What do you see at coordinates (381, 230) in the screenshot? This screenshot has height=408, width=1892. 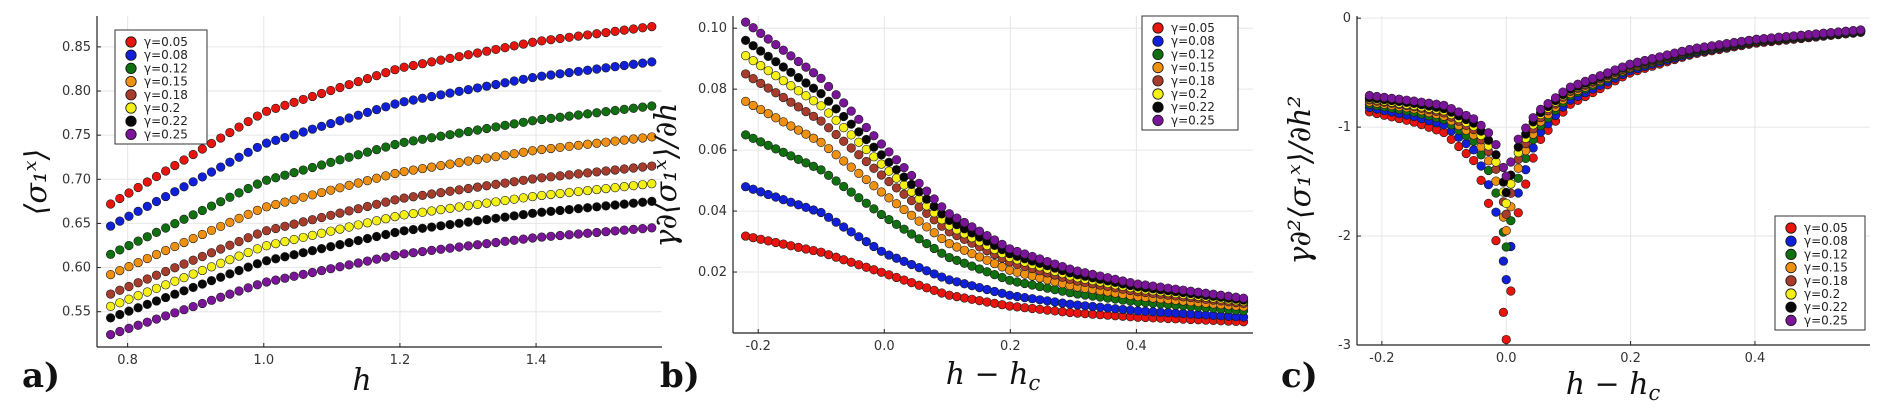 I see `series-γ=0.18` at bounding box center [381, 230].